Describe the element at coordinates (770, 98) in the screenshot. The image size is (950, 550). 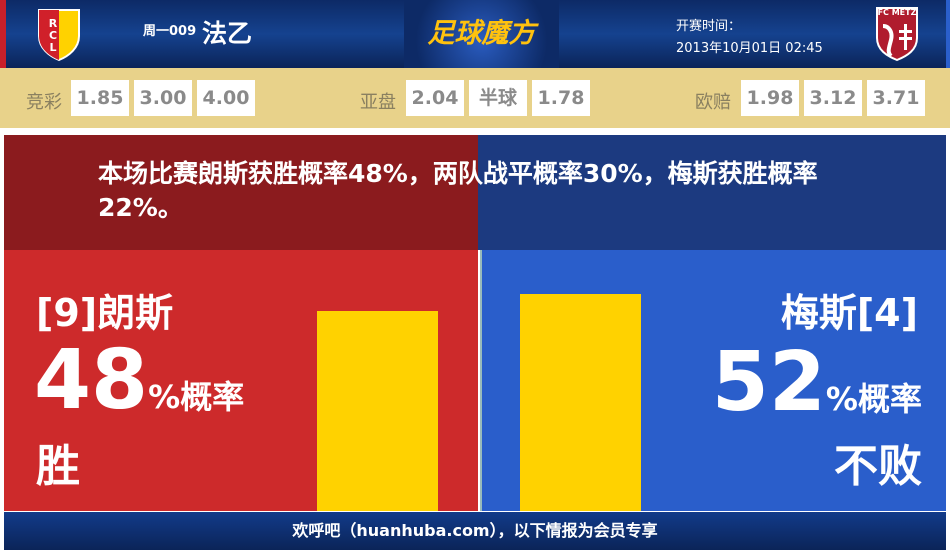
I see `oupei-win: 1.98` at that location.